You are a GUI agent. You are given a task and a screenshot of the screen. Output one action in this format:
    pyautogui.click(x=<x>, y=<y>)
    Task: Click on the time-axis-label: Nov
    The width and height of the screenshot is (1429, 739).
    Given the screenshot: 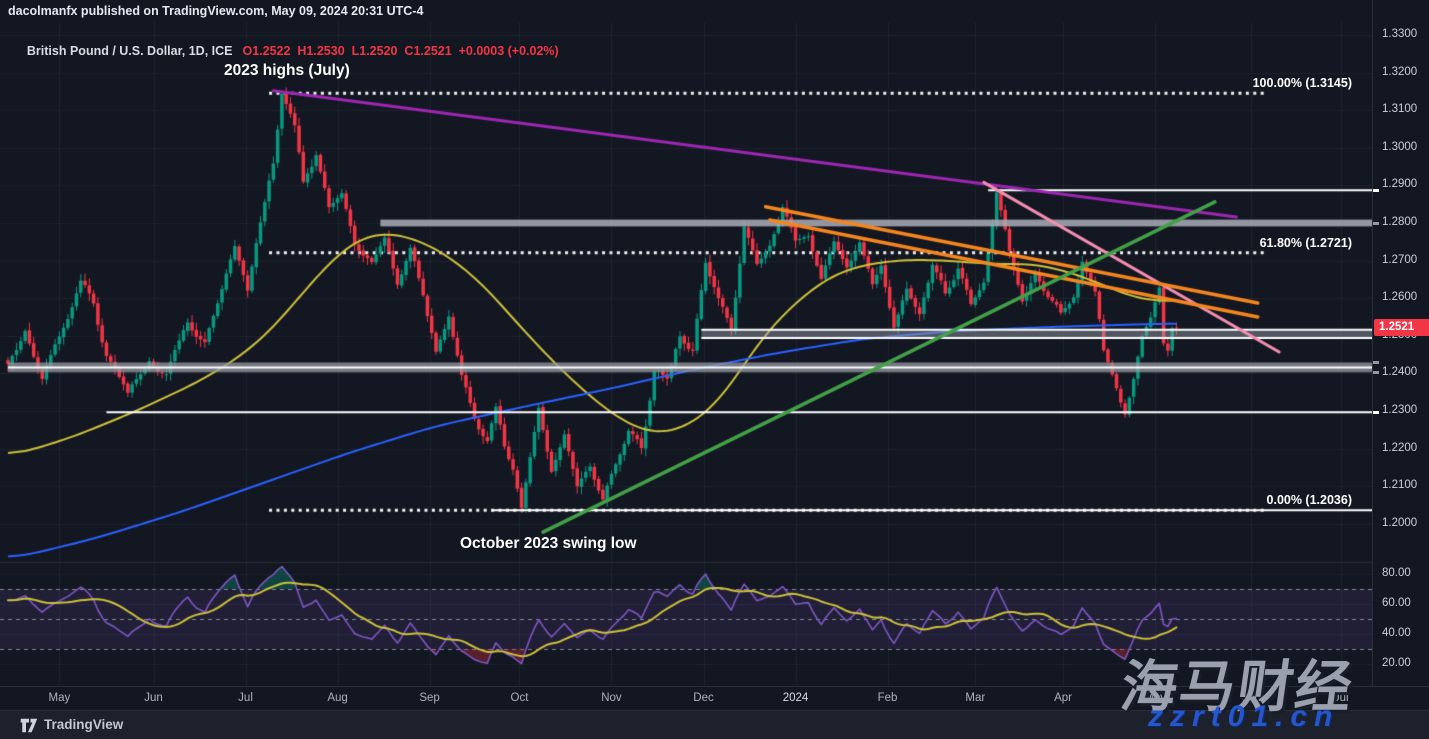 What is the action you would take?
    pyautogui.click(x=611, y=698)
    